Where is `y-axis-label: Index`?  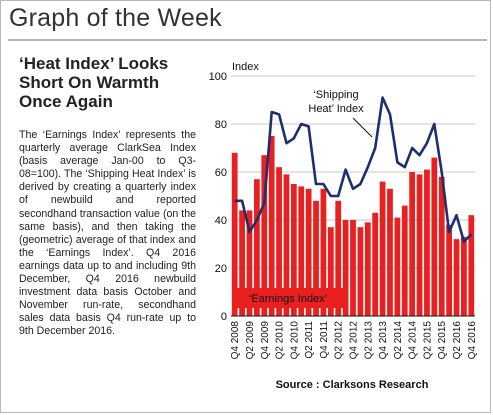 y-axis-label: Index is located at coordinates (245, 67).